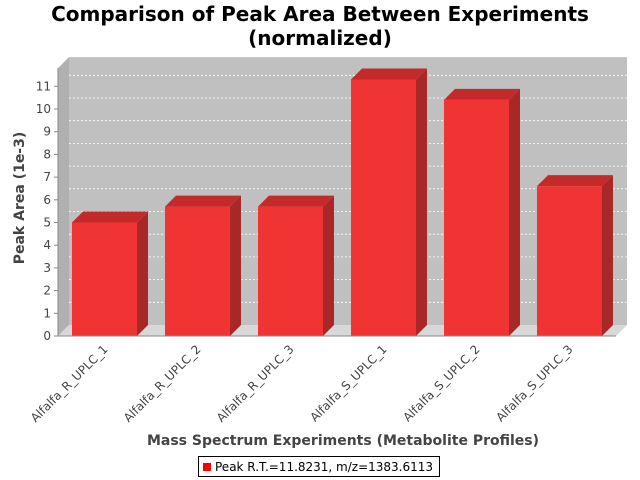 Image resolution: width=640 pixels, height=480 pixels. Describe the element at coordinates (20, 198) in the screenshot. I see `y-axis-title: Peak Area (1e-3)` at that location.